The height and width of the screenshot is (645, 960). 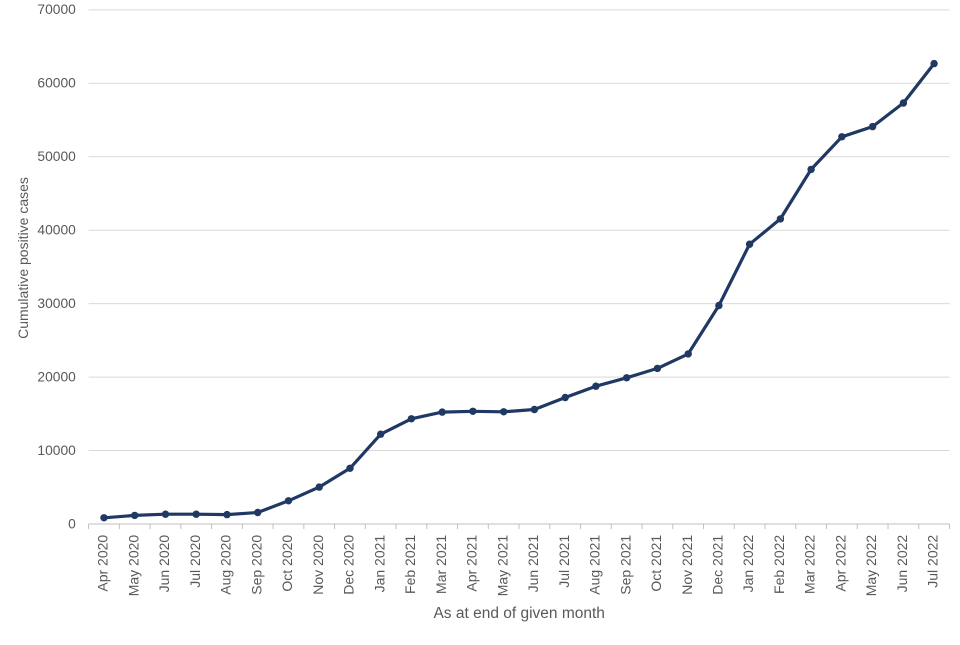 I want to click on svg-text: Feb 2022, so click(x=779, y=564).